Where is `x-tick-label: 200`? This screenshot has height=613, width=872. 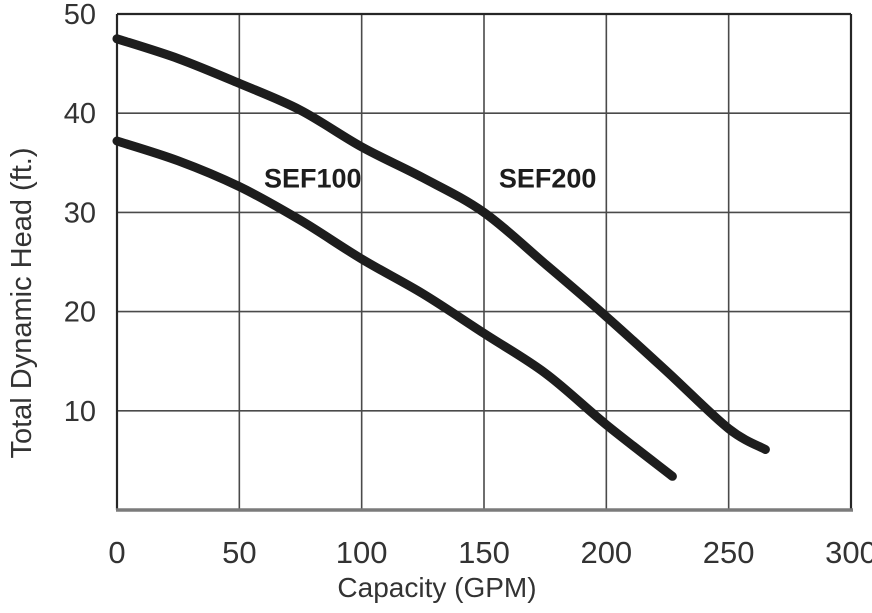
x-tick-label: 200 is located at coordinates (606, 552).